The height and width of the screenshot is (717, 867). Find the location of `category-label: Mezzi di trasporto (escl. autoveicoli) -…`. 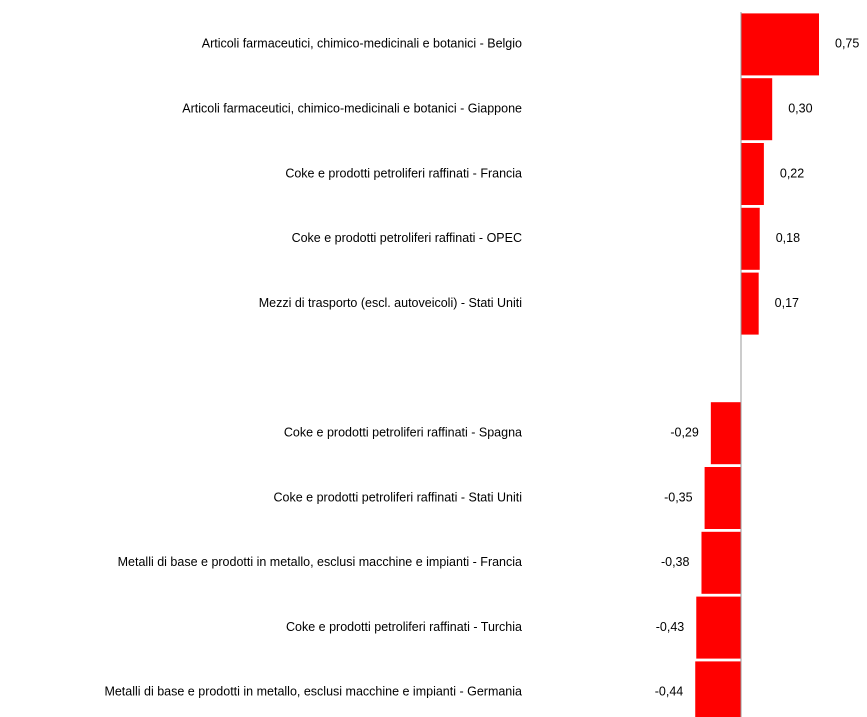

category-label: Mezzi di trasporto (escl. autoveicoli) -… is located at coordinates (390, 303).